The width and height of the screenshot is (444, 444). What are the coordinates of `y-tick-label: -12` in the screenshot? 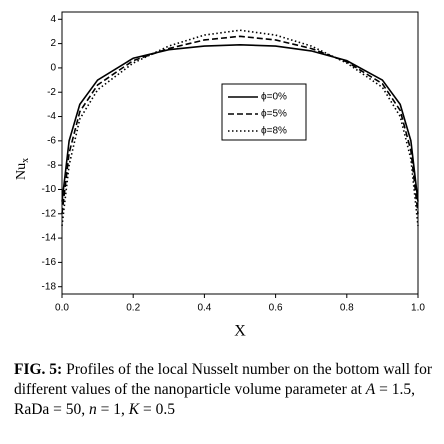 It's located at (49, 213).